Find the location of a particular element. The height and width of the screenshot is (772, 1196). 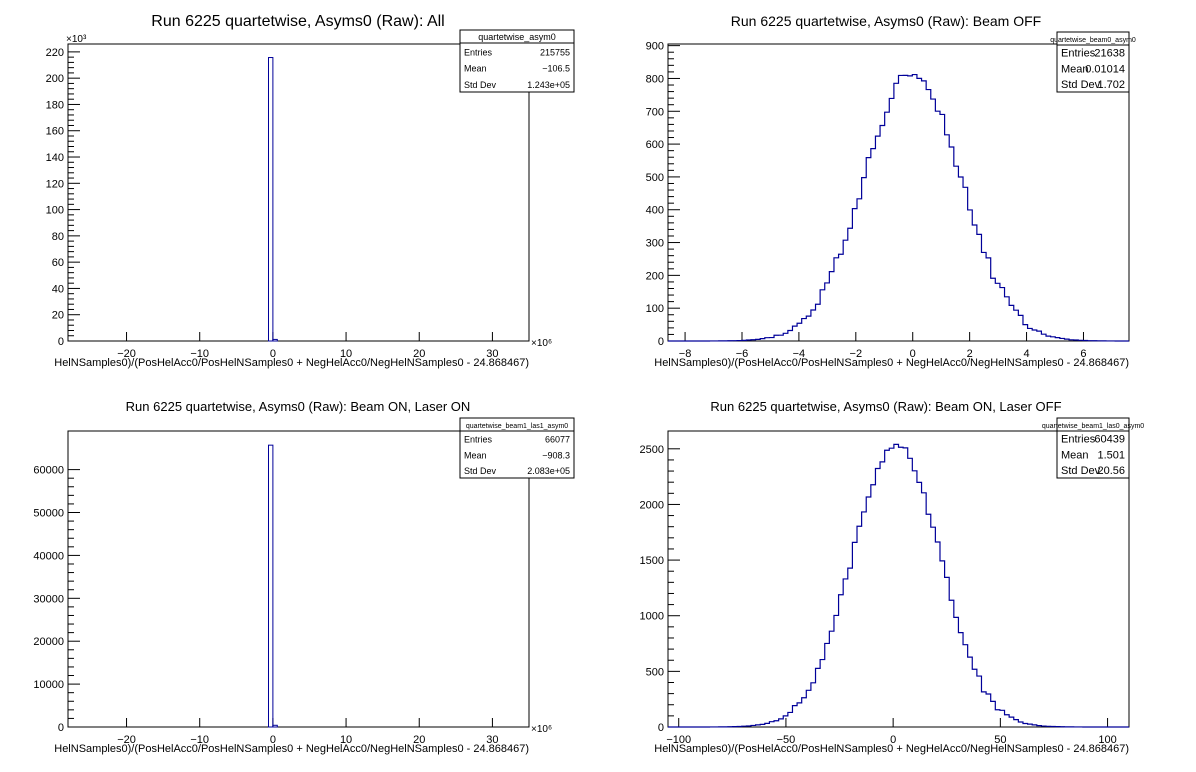

x-tick-label: 6 is located at coordinates (1083, 354).